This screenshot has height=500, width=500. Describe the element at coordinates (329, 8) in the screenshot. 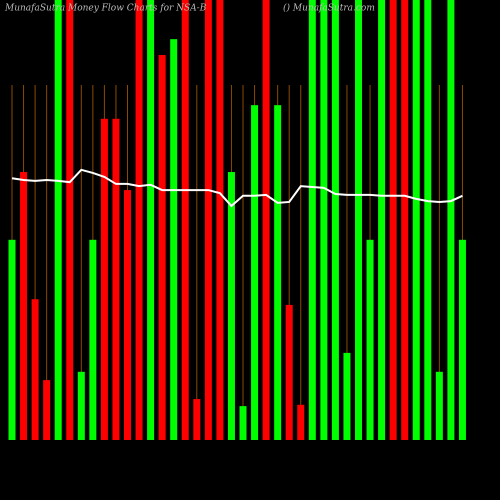

I see `chart-subtitle: () MunafaSutra.com` at that location.